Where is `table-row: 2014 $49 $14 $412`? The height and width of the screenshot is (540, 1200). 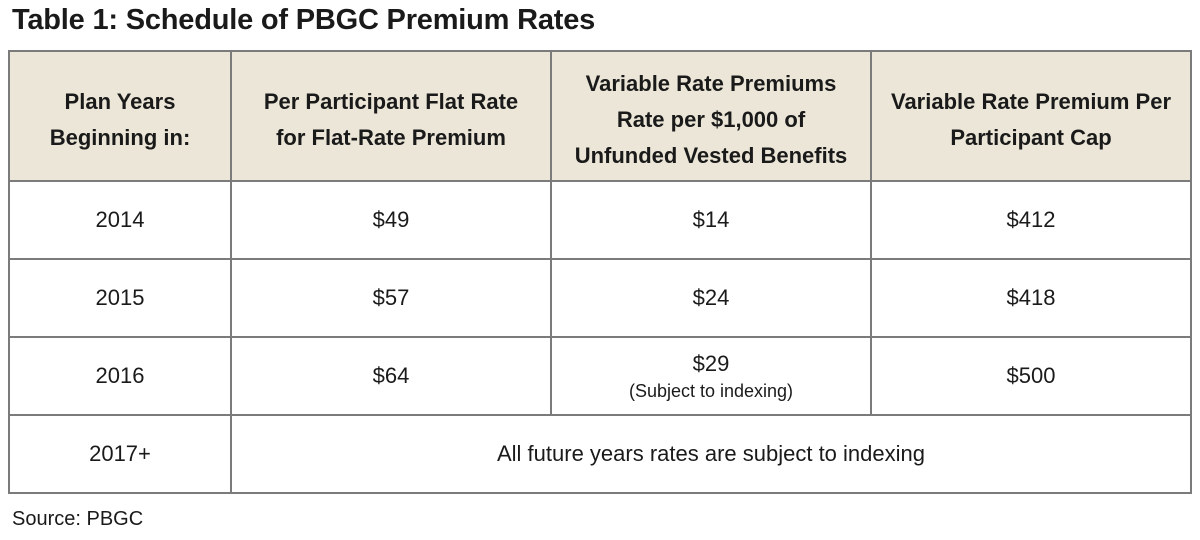 table-row: 2014 $49 $14 $412 is located at coordinates (600, 220).